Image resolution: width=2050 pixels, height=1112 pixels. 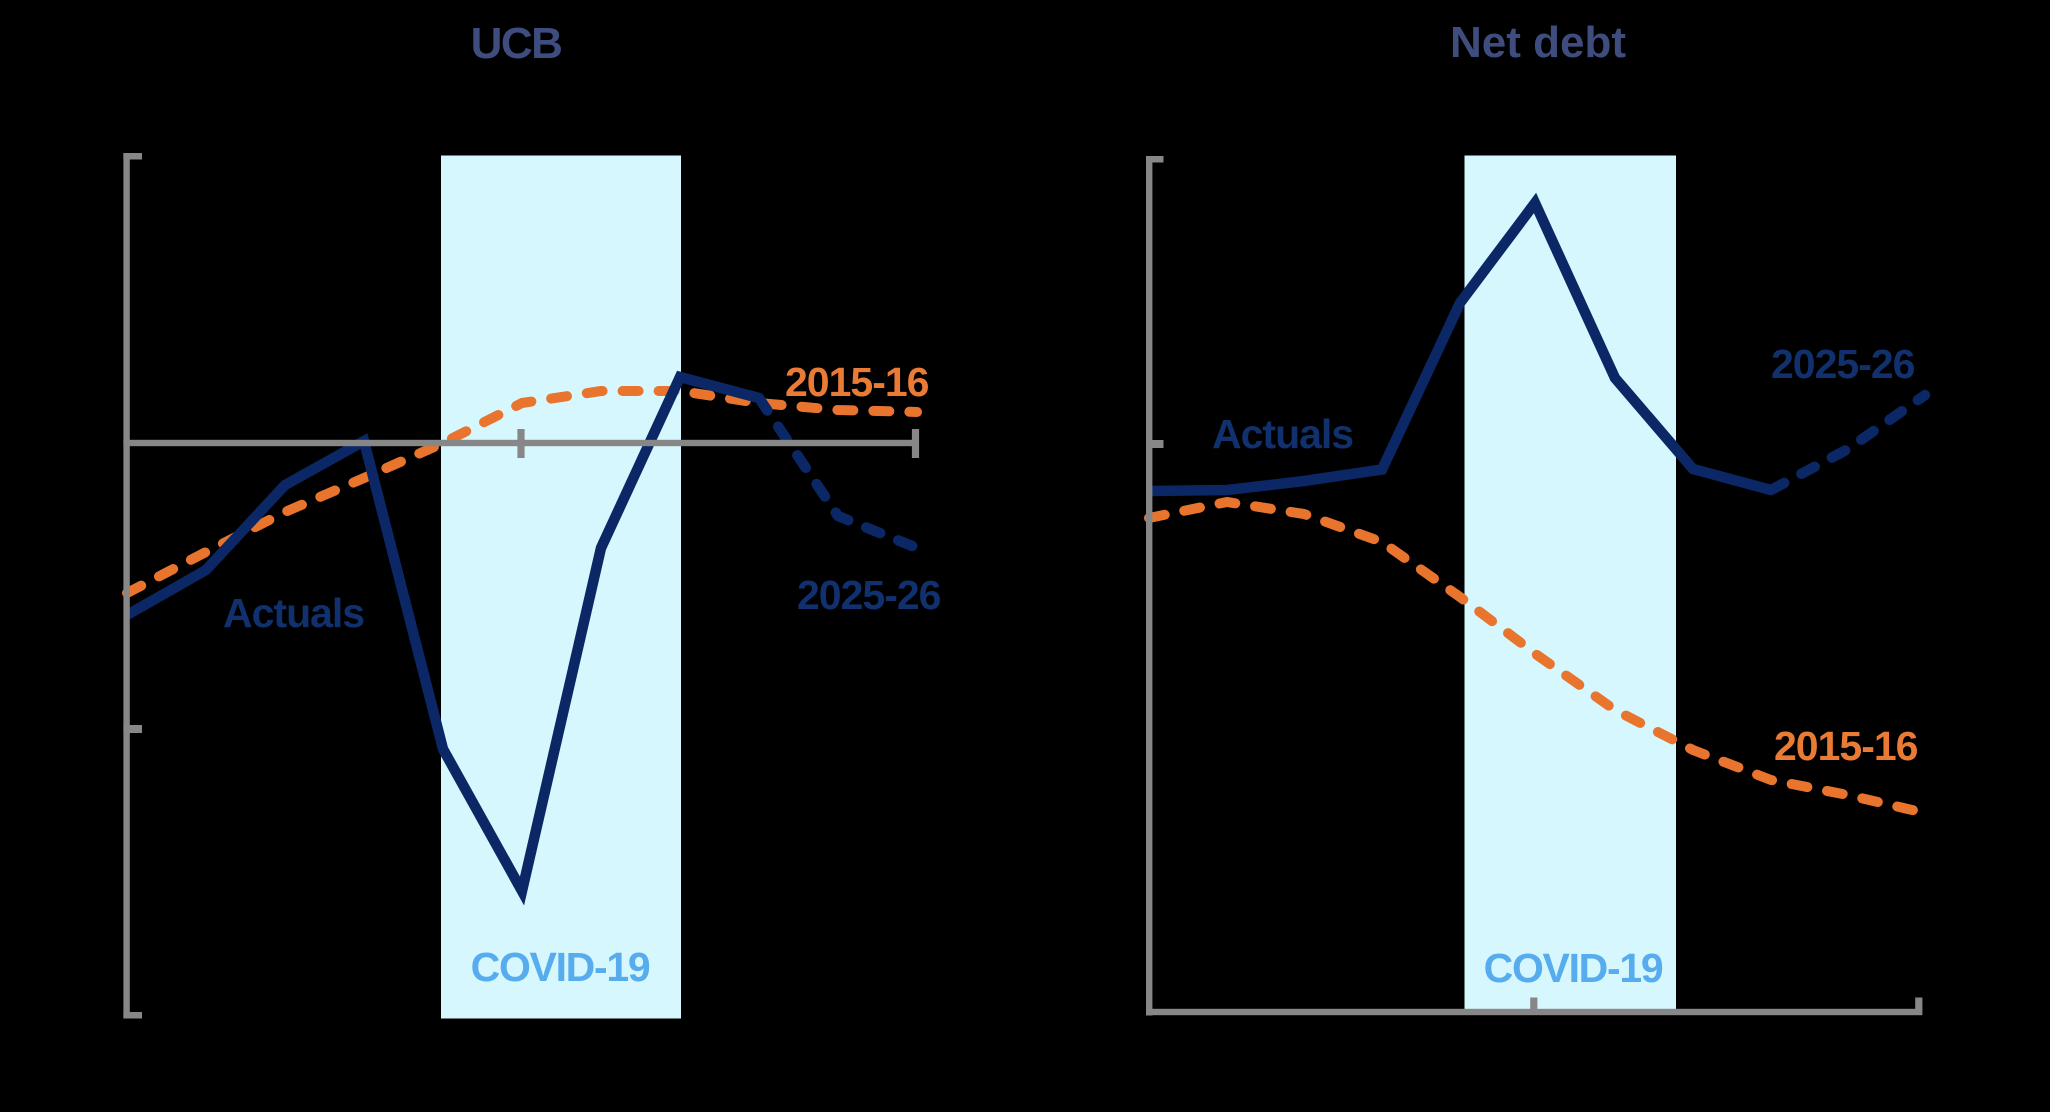 I want to click on svg-text: UCB, so click(x=516, y=43).